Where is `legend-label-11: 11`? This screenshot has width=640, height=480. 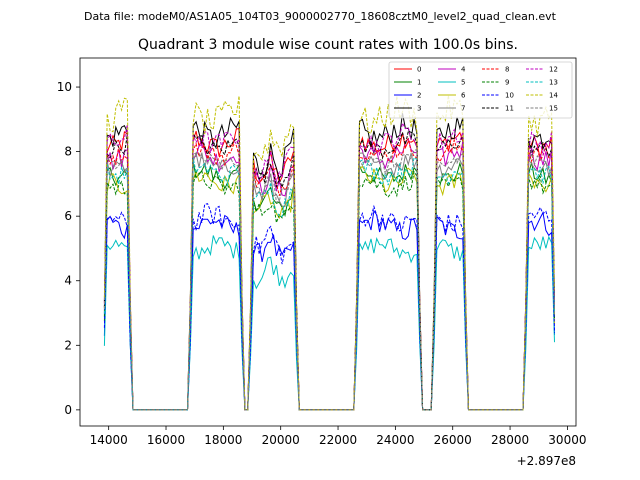 legend-label-11: 11 is located at coordinates (509, 109).